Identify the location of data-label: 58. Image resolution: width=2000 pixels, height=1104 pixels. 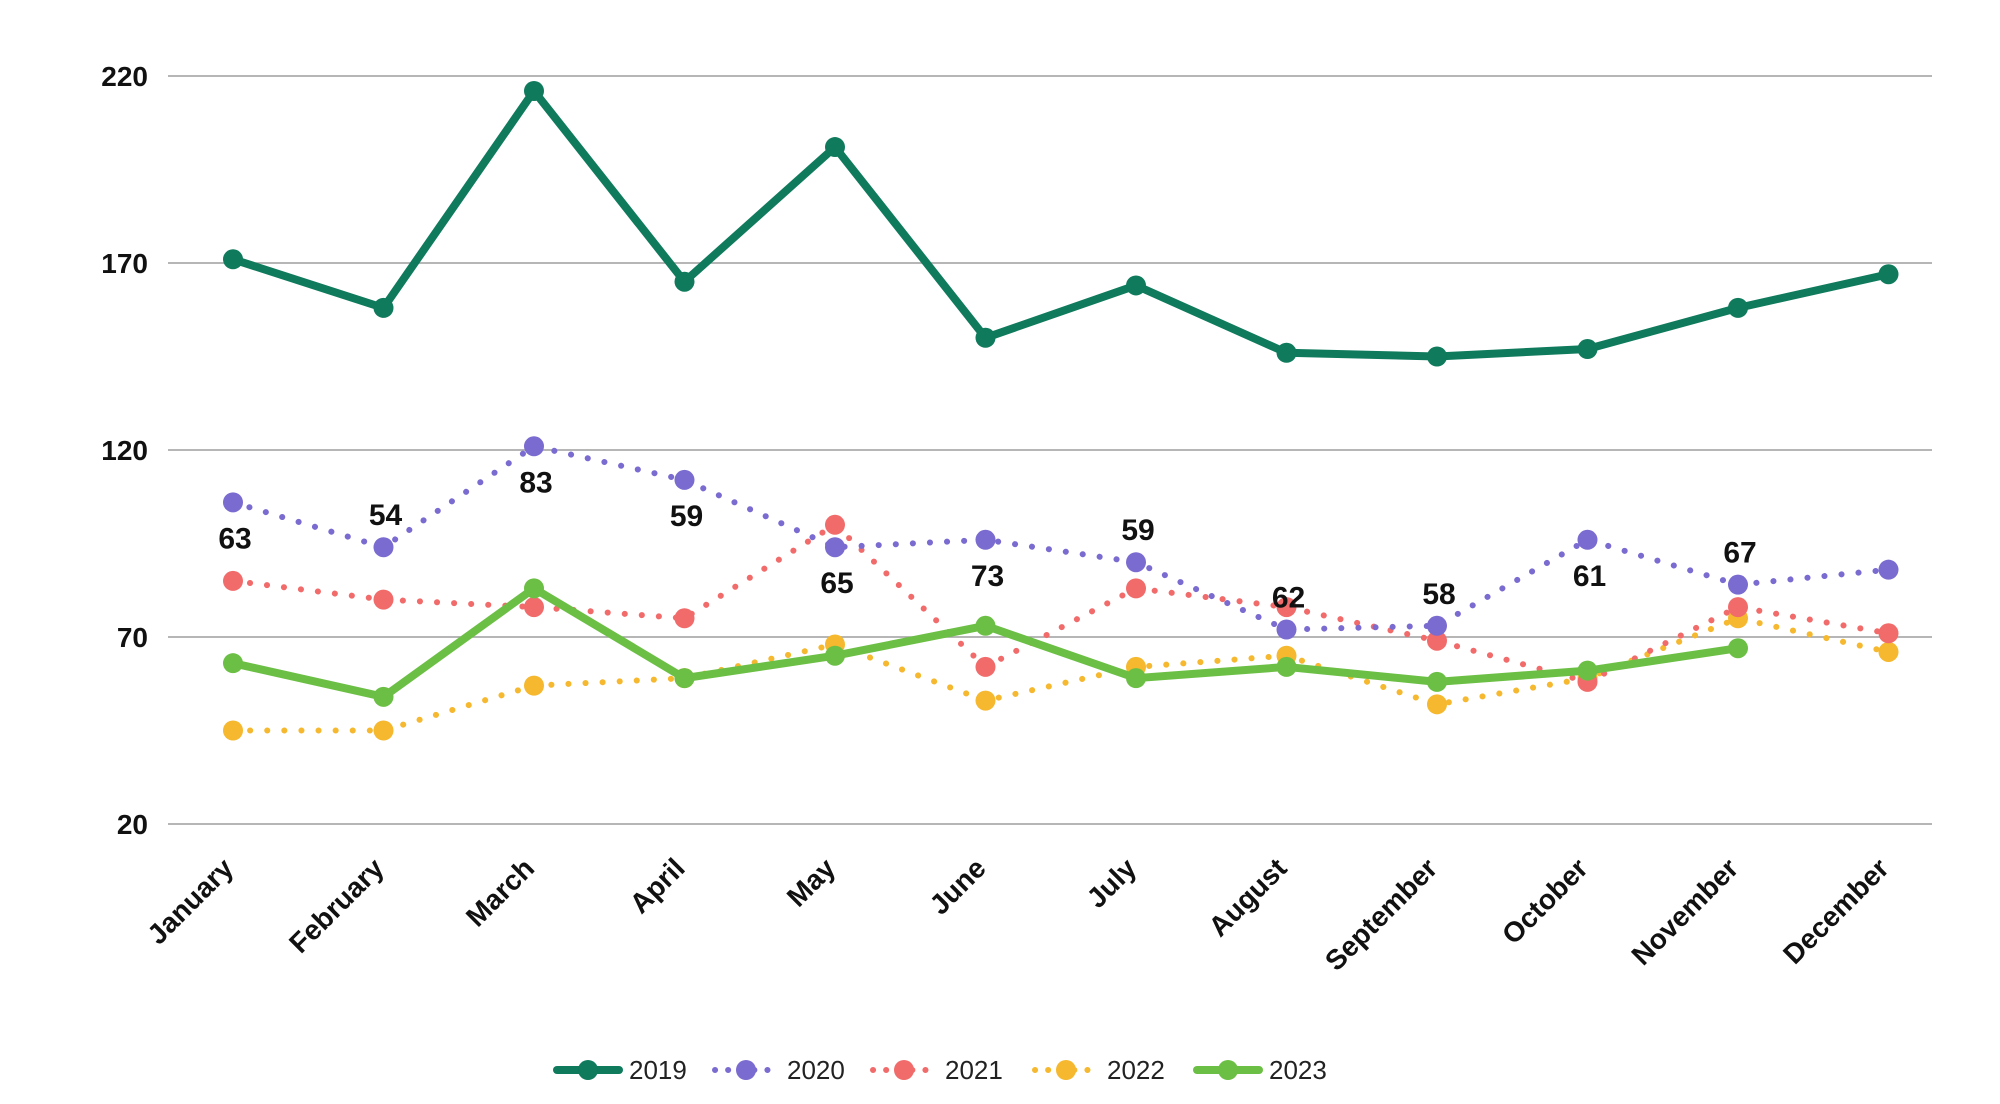
(1438, 594).